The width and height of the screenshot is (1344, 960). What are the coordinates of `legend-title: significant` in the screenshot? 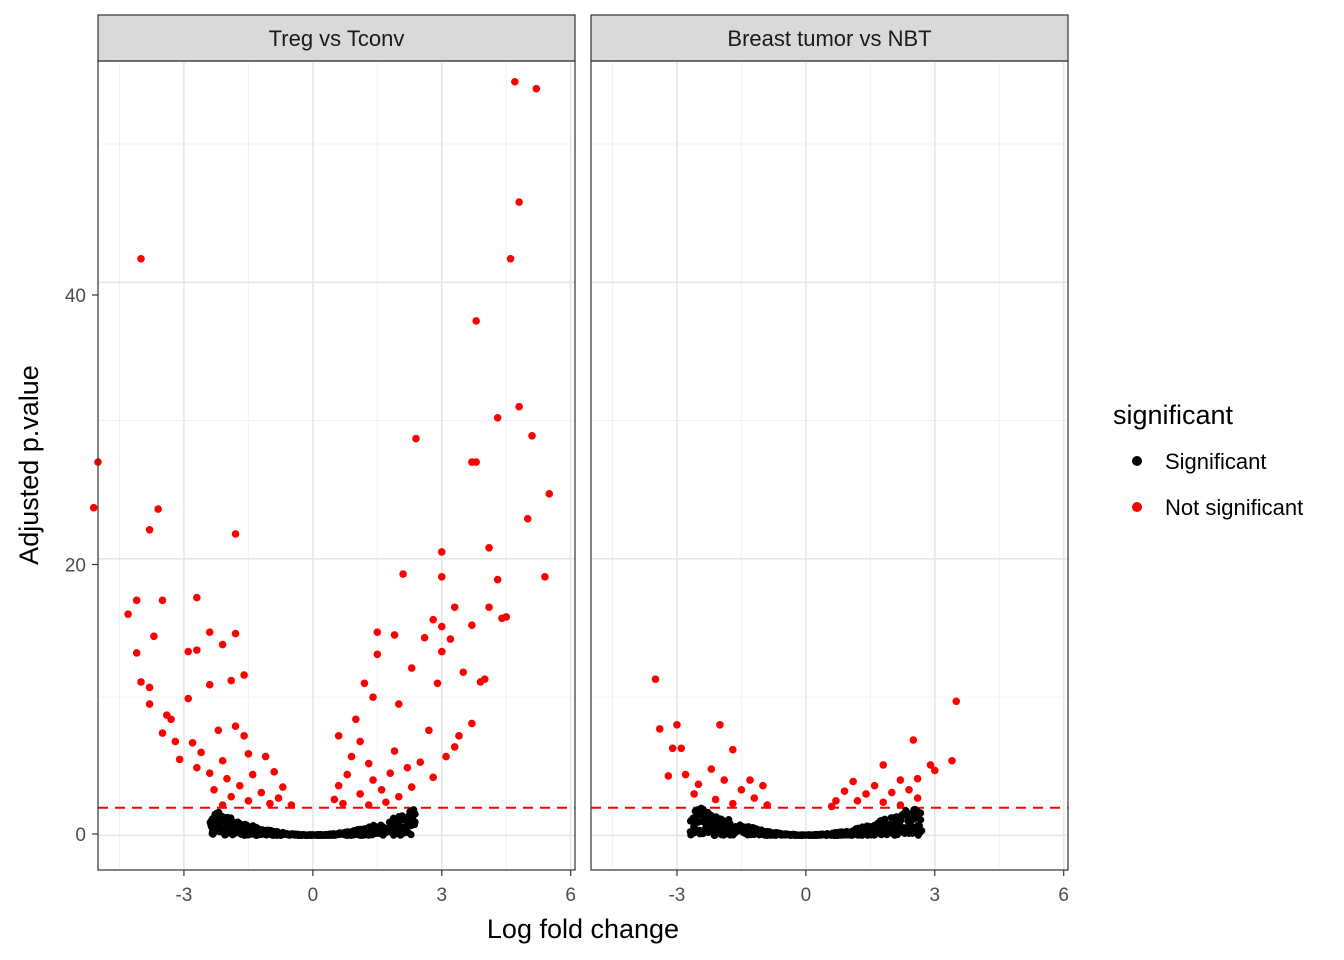 It's located at (1173, 415).